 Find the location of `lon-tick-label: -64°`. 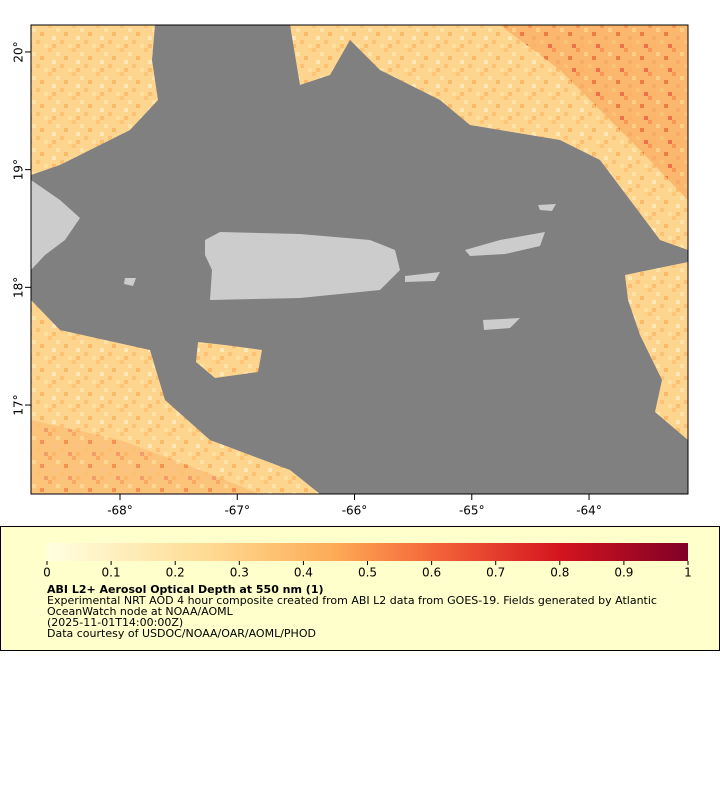

lon-tick-label: -64° is located at coordinates (589, 511).